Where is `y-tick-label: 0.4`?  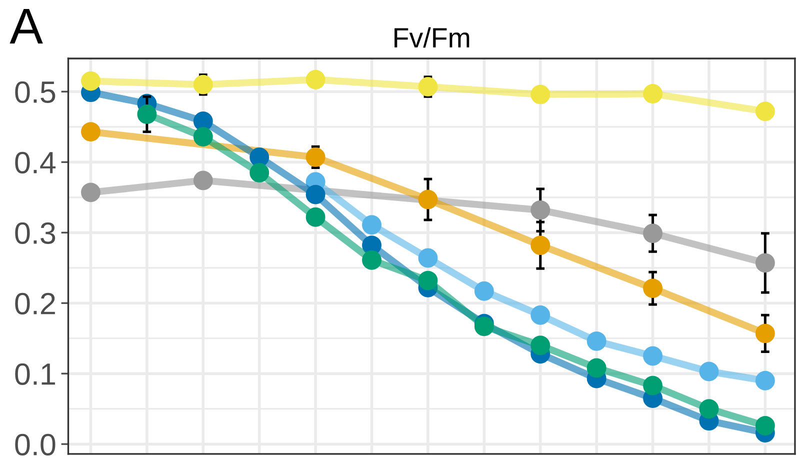
y-tick-label: 0.4 is located at coordinates (35, 163).